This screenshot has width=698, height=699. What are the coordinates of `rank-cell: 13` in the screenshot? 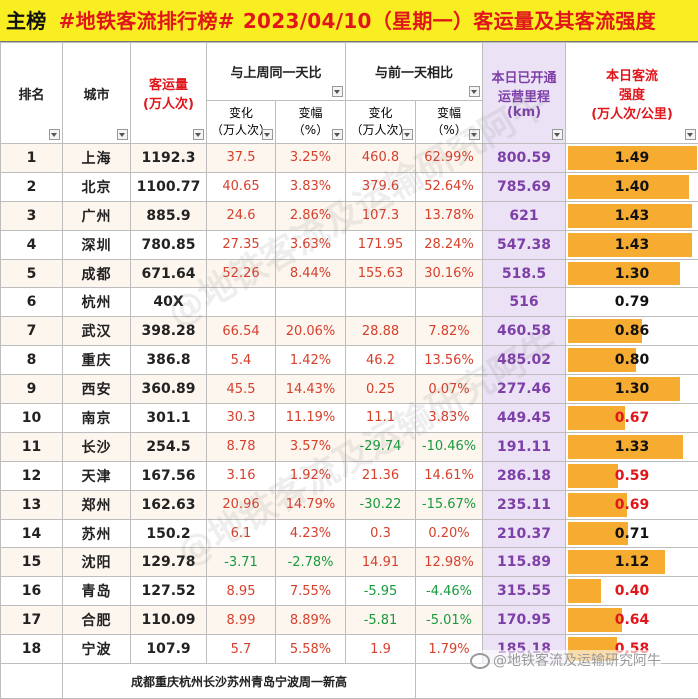 It's located at (32, 504).